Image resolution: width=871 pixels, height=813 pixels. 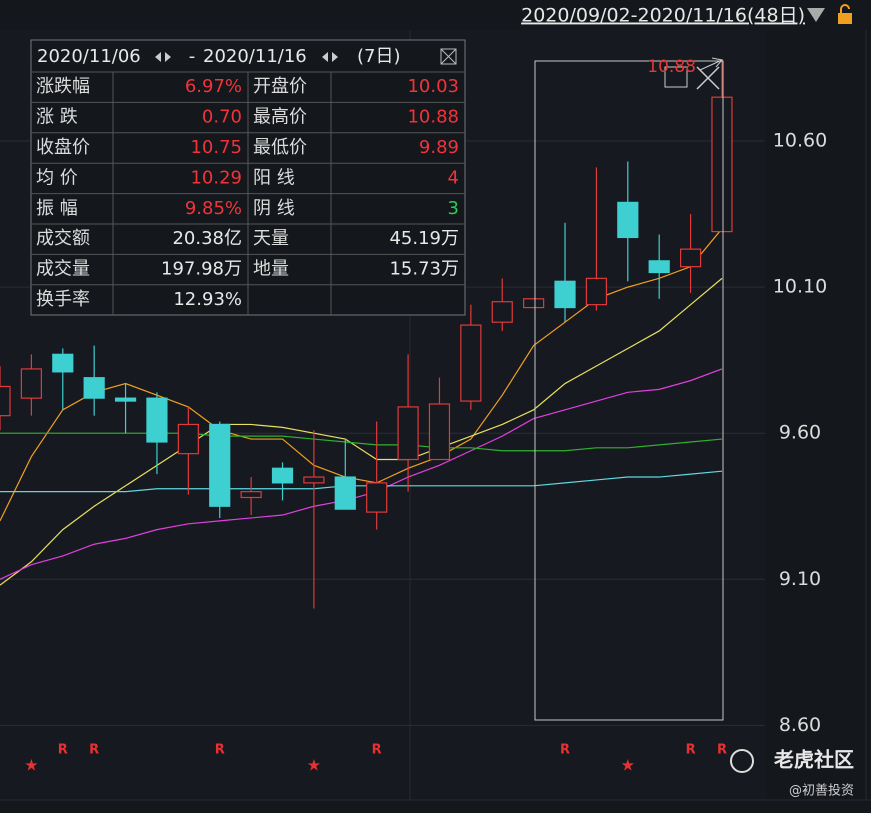 What do you see at coordinates (63, 86) in the screenshot?
I see `cell-label: 涨跌幅` at bounding box center [63, 86].